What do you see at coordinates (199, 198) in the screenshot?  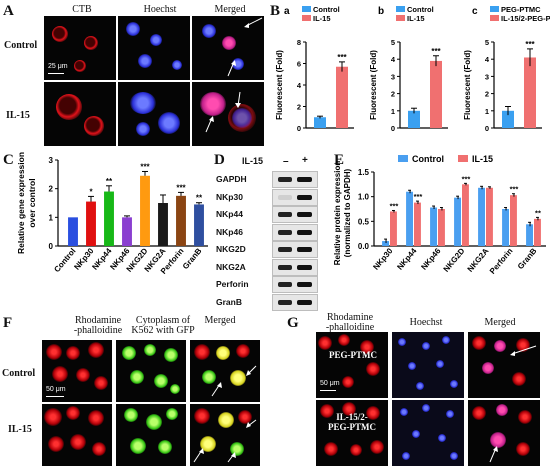 I see `panel-c-sig-GranB: **` at bounding box center [199, 198].